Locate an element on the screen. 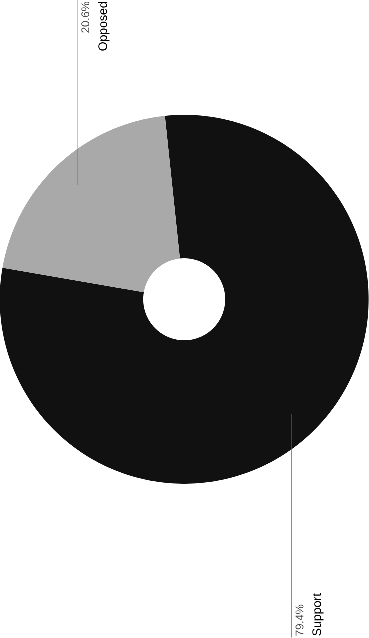 The height and width of the screenshot is (638, 369). data-label: 20.6% is located at coordinates (86, 17).